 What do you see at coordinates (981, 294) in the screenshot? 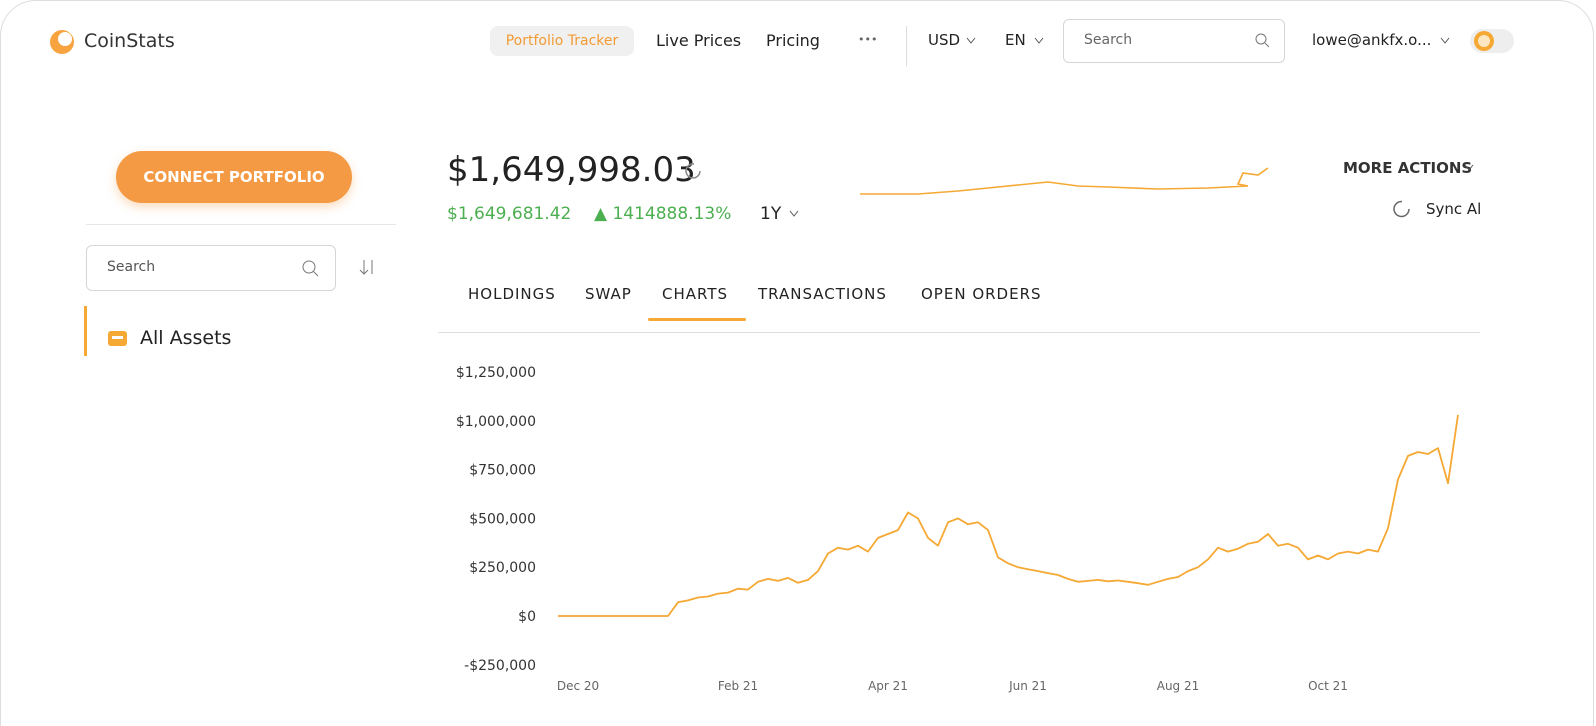
I see `tab: OPEN ORDERS` at bounding box center [981, 294].